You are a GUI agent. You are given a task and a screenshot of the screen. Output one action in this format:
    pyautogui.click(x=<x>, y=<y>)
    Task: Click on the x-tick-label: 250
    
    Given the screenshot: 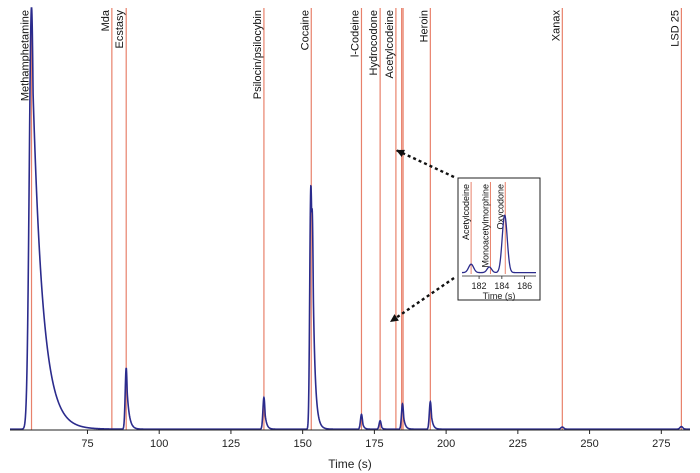 What is the action you would take?
    pyautogui.click(x=589, y=444)
    